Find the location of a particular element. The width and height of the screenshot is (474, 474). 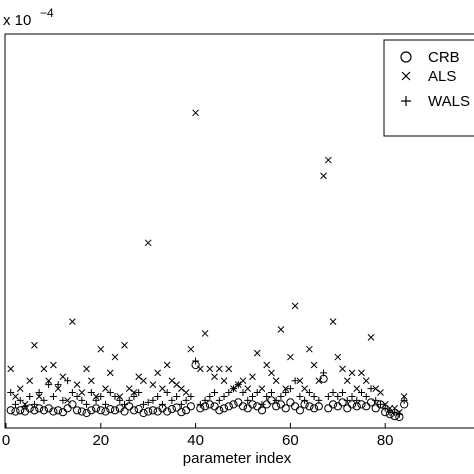

legend: CRB ALS WALS is located at coordinates (428, 88).